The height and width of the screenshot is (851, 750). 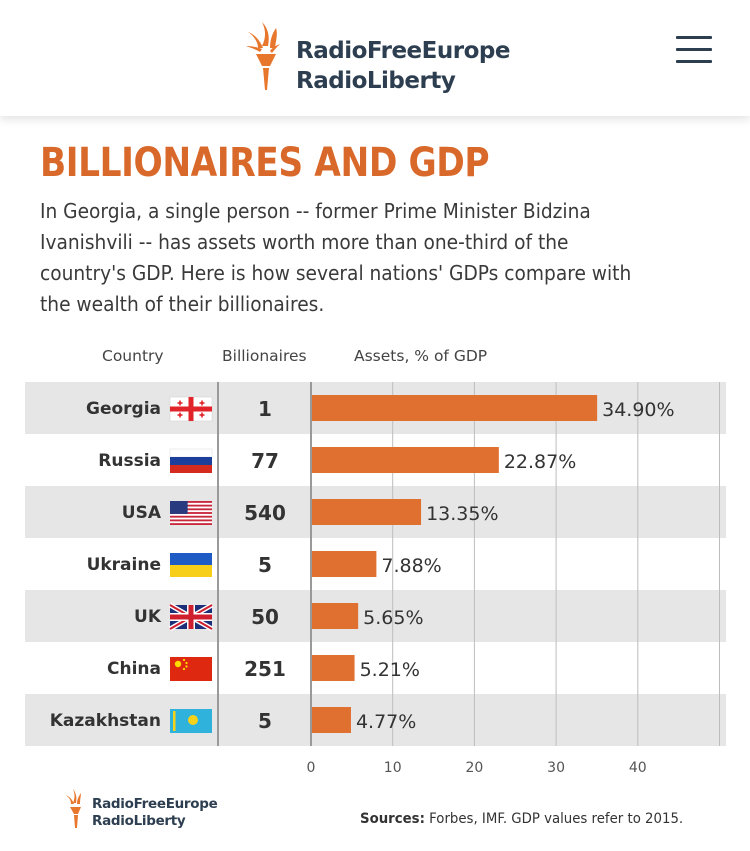 I want to click on billionaires-count: 251, so click(x=265, y=669).